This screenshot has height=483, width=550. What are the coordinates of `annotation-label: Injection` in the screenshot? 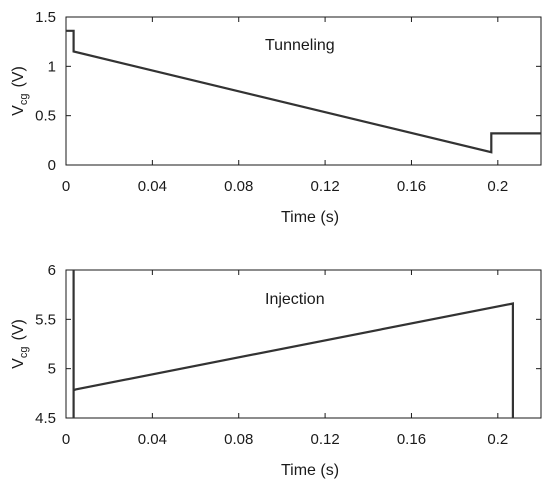 It's located at (295, 299).